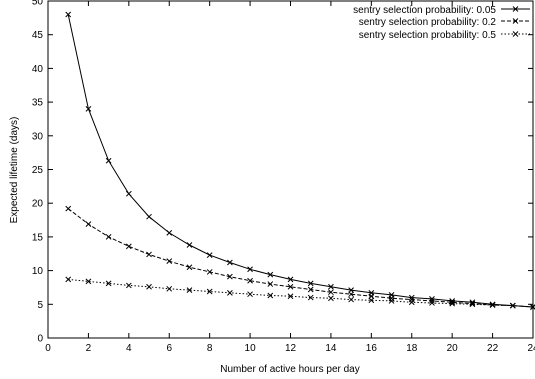  Describe the element at coordinates (40, 305) in the screenshot. I see `y-tick-label-1: 5` at that location.